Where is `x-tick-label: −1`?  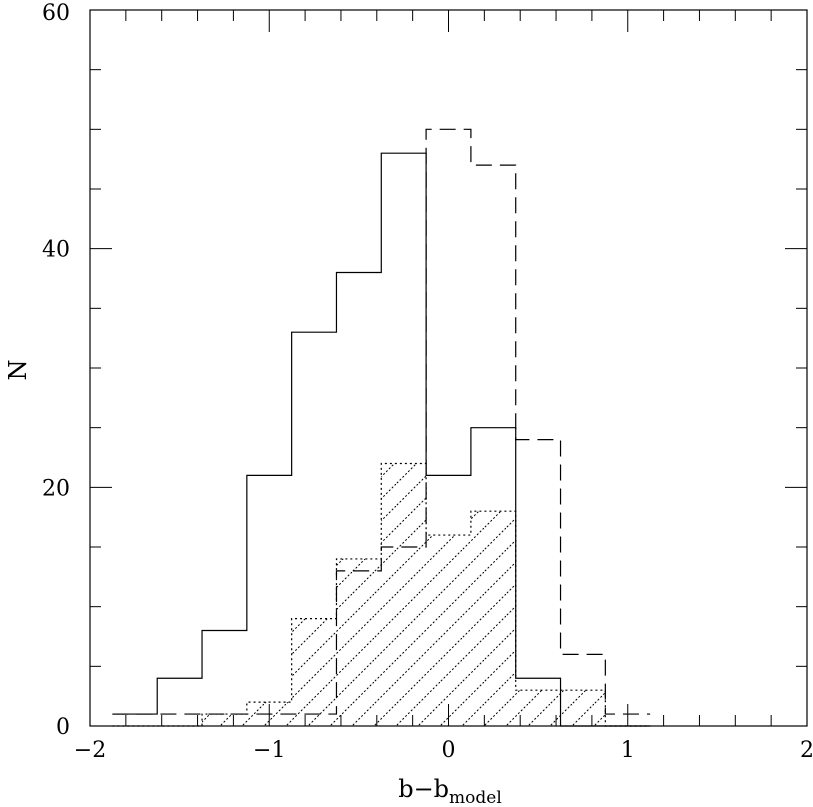
x-tick-label: −1 is located at coordinates (269, 750).